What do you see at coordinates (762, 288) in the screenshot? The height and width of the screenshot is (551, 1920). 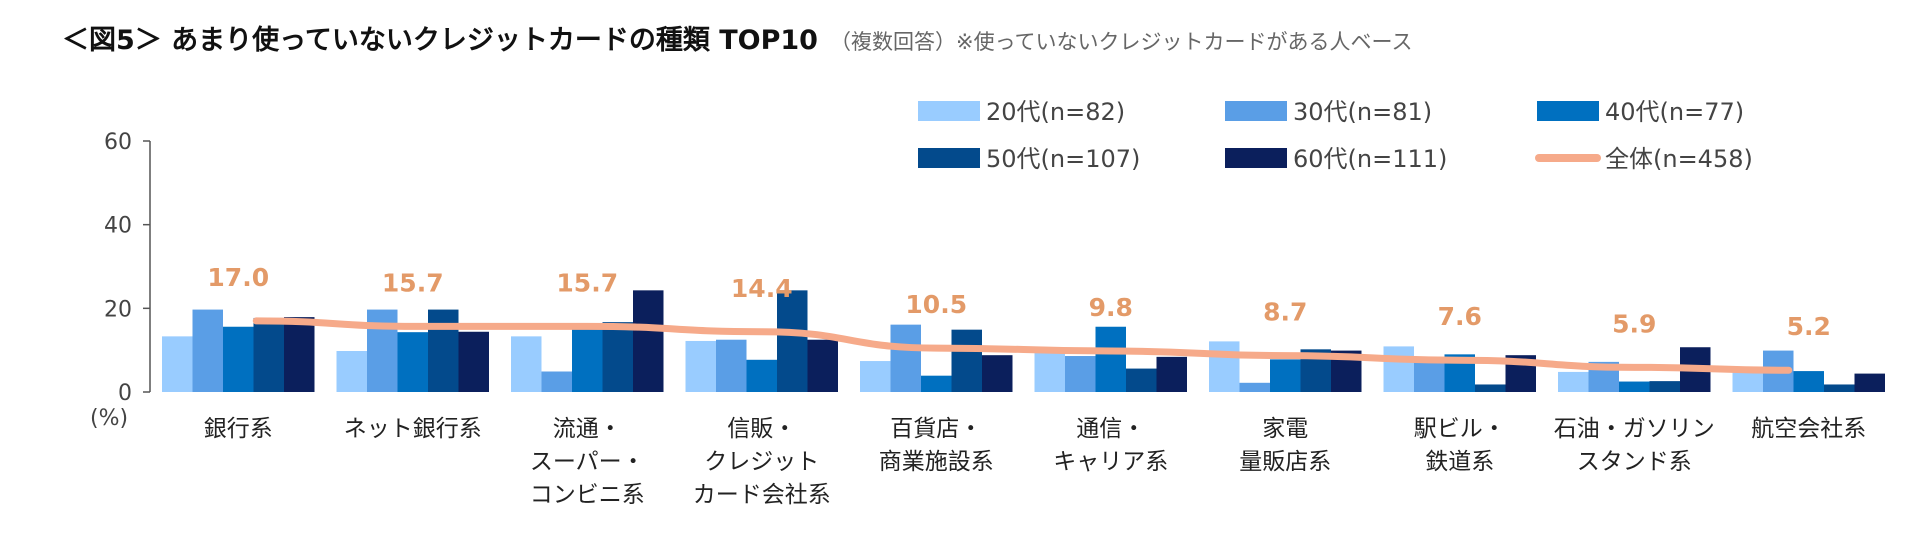 I see `data-label-overall: 14.4` at bounding box center [762, 288].